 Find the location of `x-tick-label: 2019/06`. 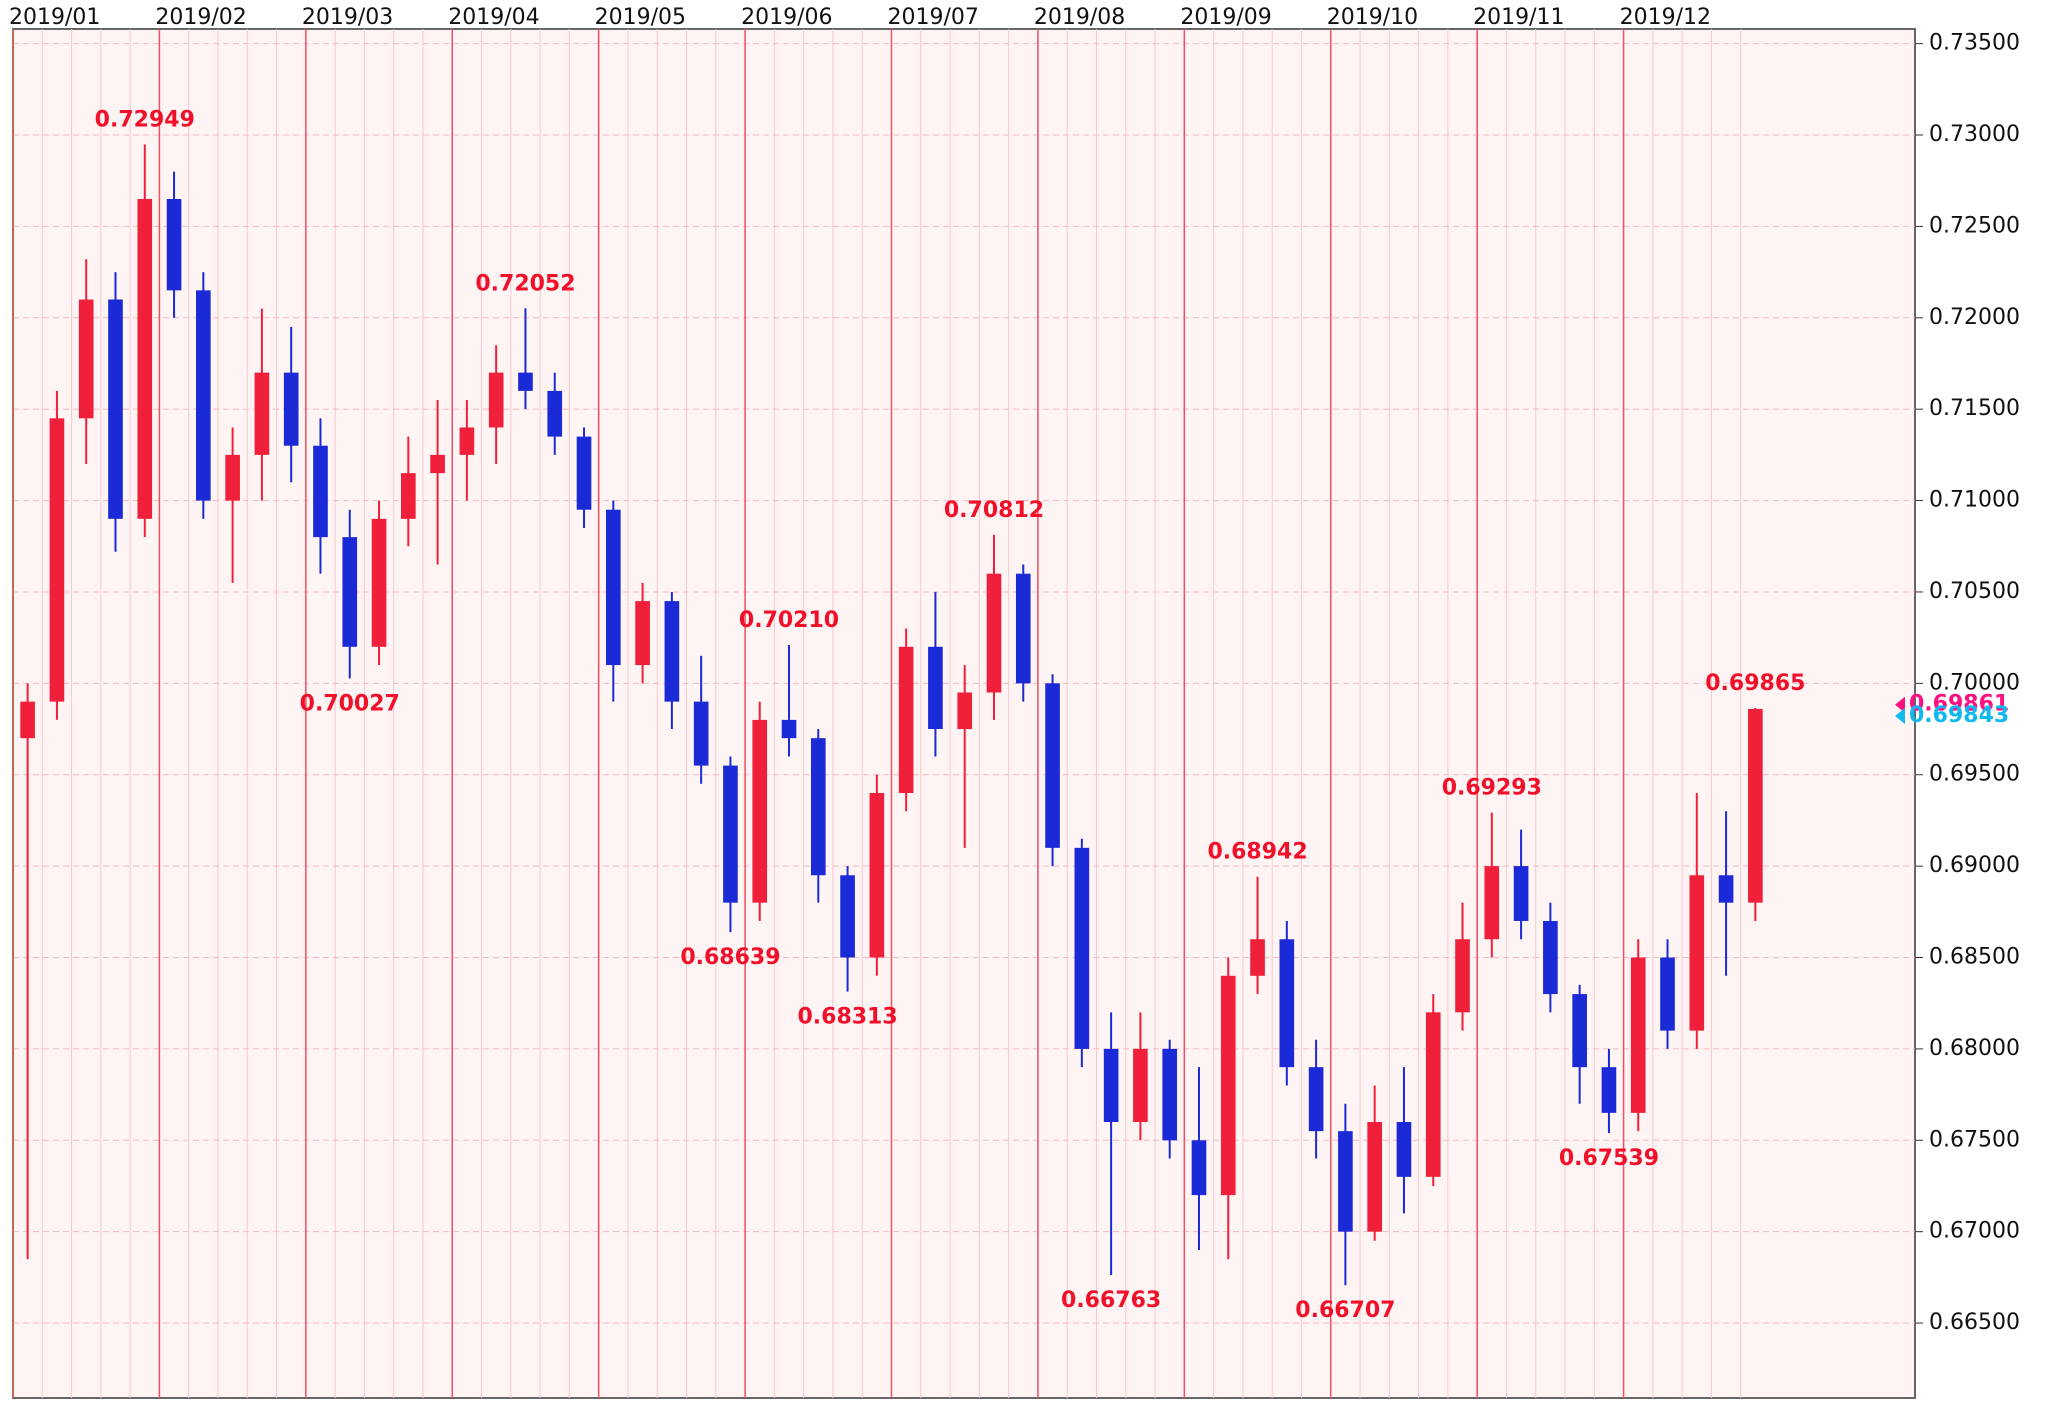

x-tick-label: 2019/06 is located at coordinates (786, 17).